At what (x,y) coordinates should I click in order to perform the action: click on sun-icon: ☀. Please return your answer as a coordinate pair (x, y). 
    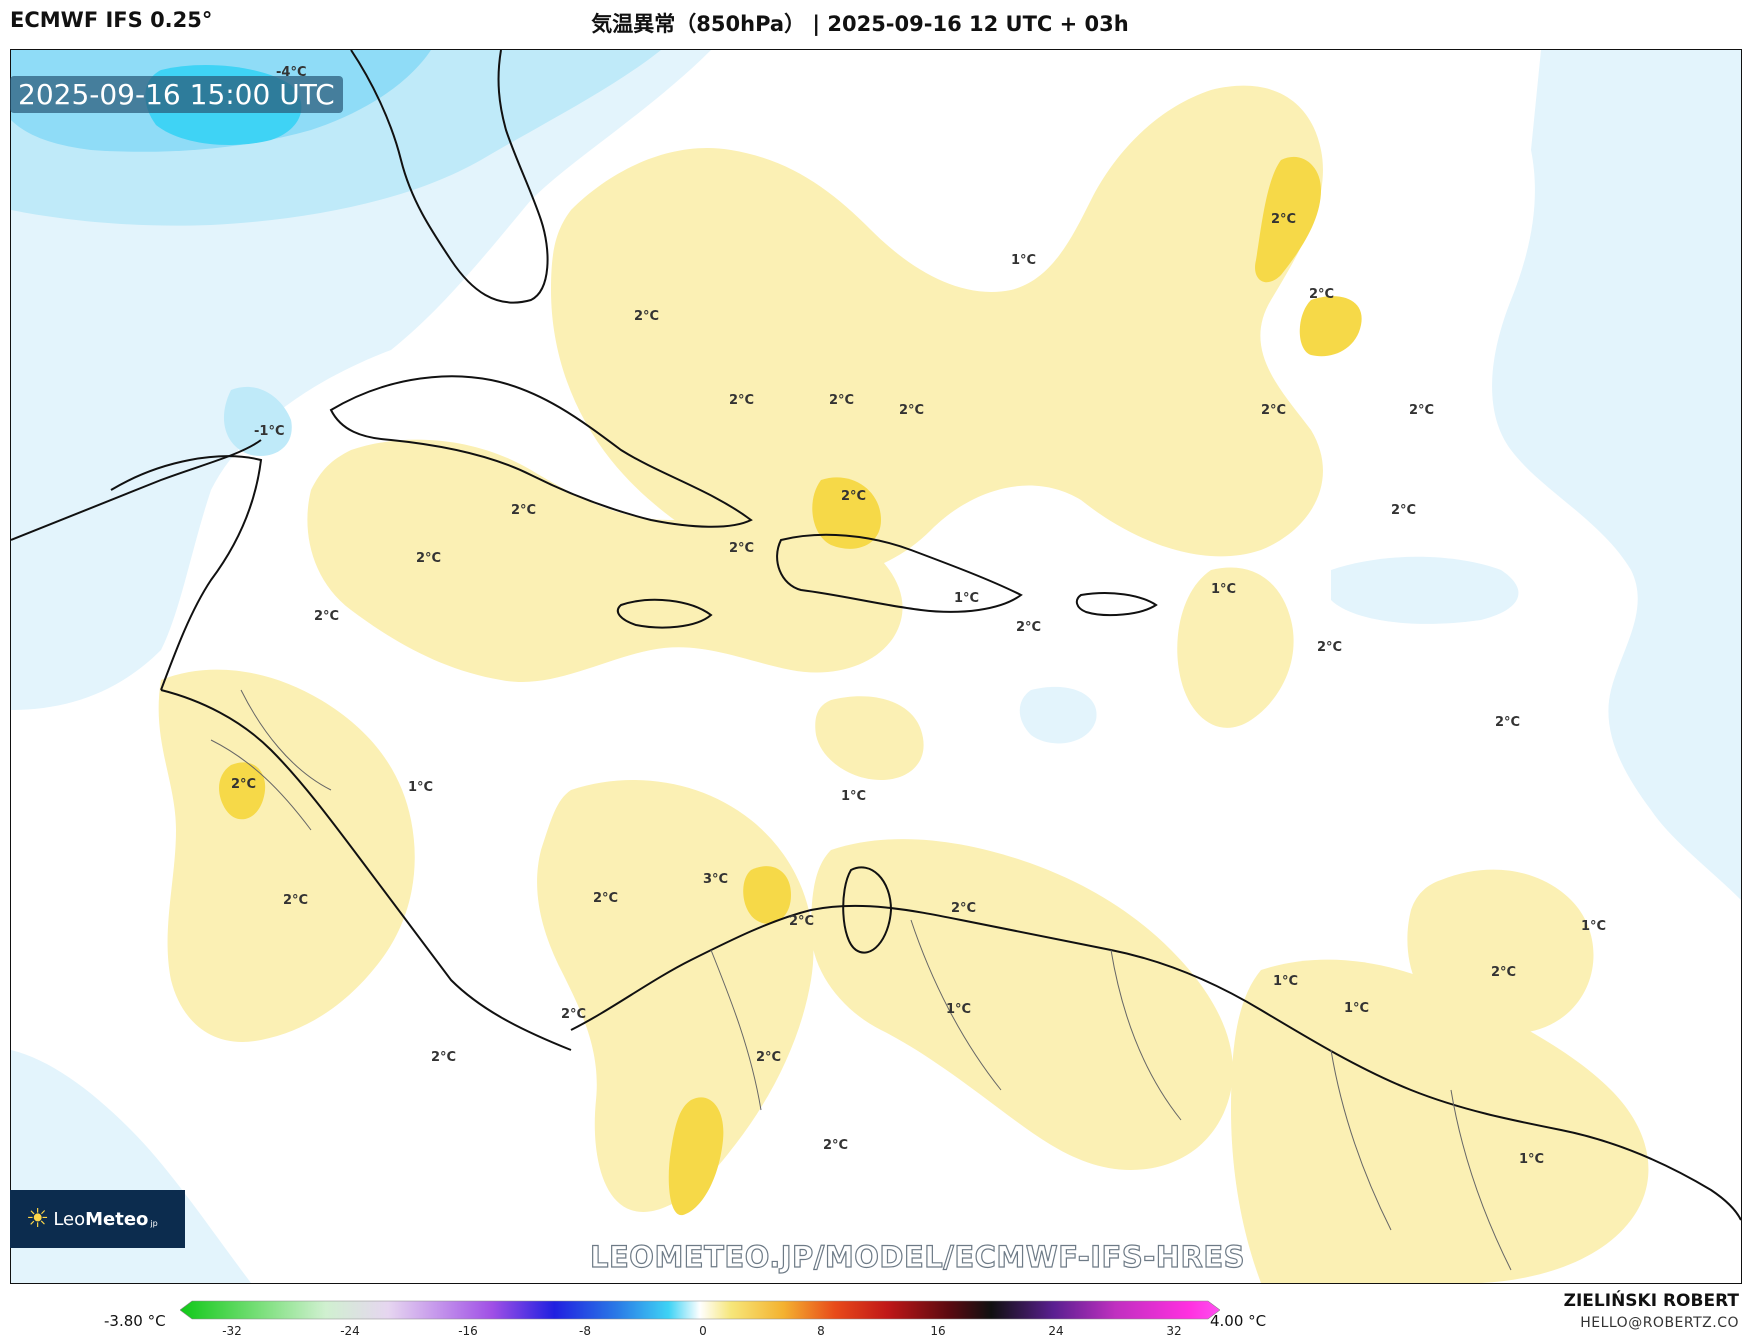
    Looking at the image, I should click on (38, 1219).